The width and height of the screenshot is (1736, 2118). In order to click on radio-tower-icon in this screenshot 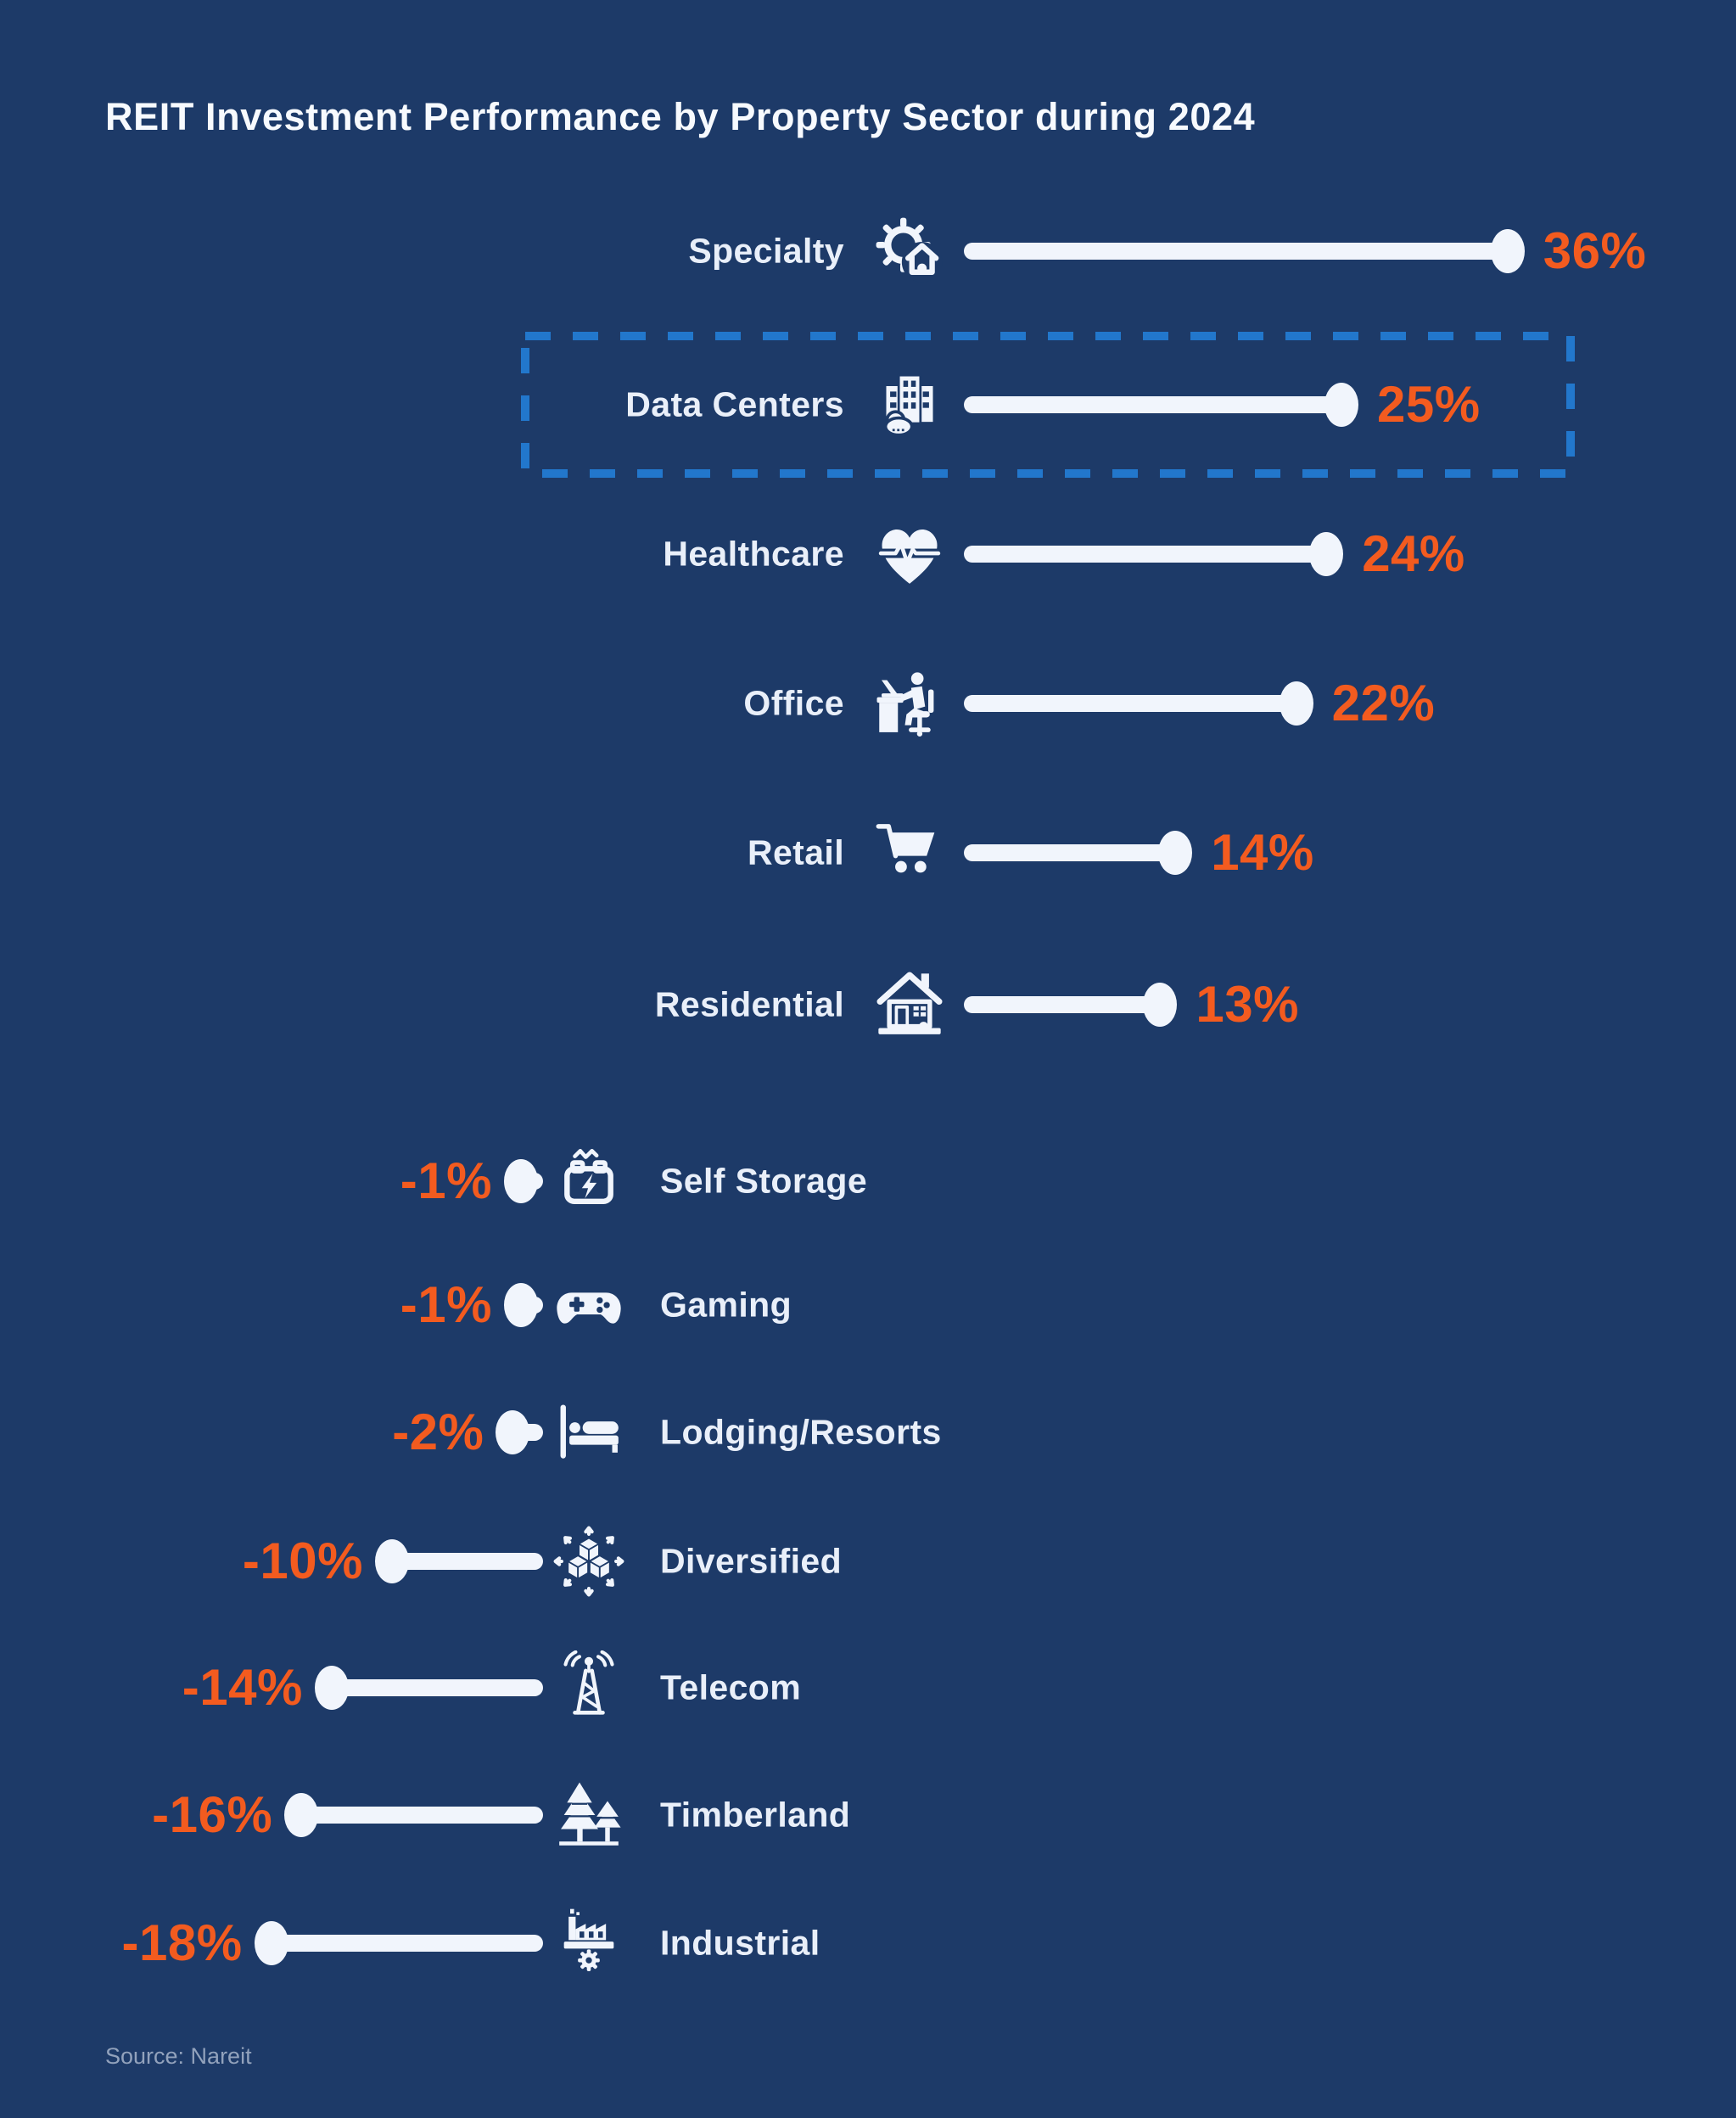, I will do `click(589, 1687)`.